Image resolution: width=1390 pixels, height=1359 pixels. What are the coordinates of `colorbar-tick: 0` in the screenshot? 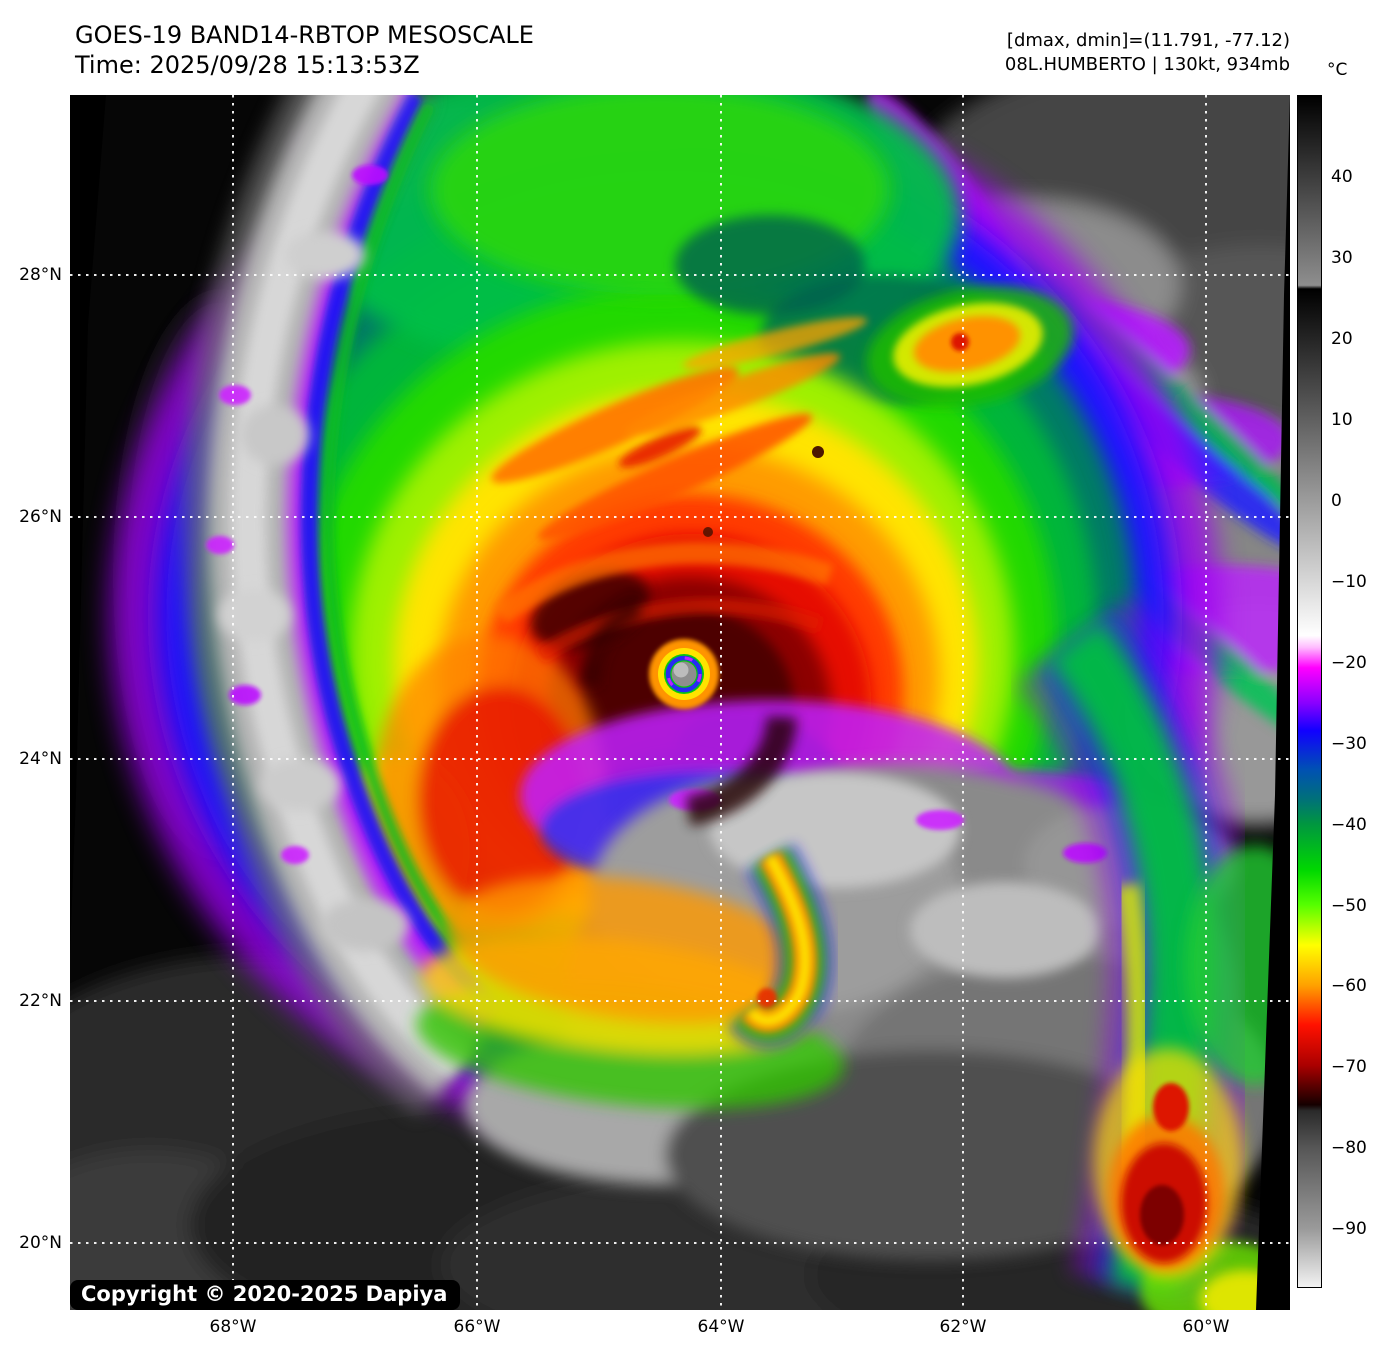 It's located at (1336, 501).